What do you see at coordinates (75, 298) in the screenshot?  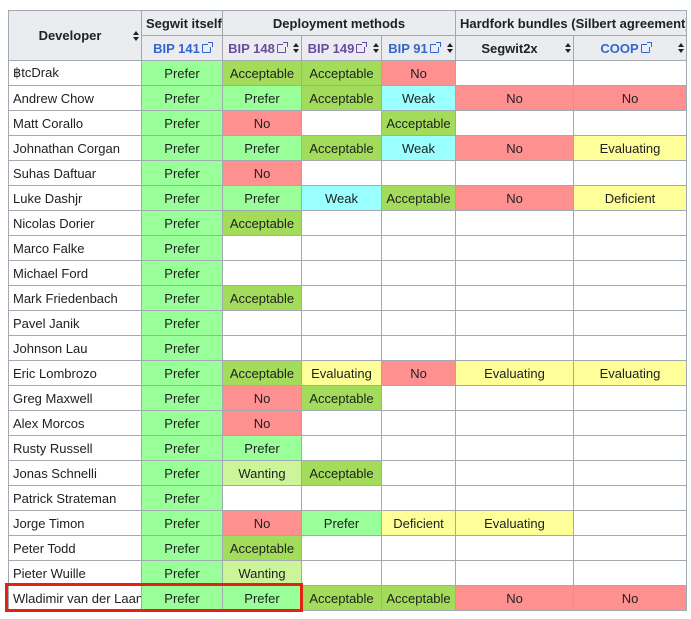 I see `developer-cell: Mark Friedenbach` at bounding box center [75, 298].